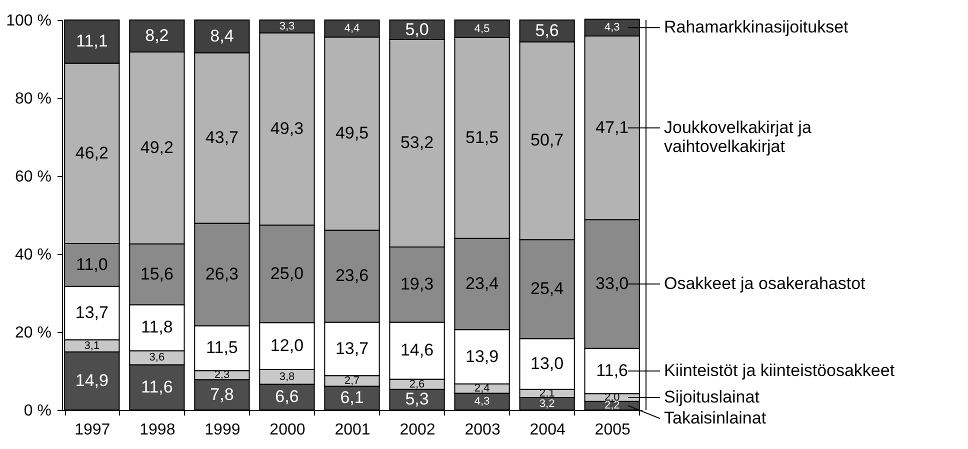  Describe the element at coordinates (547, 30) in the screenshot. I see `data-label: 5,6` at that location.